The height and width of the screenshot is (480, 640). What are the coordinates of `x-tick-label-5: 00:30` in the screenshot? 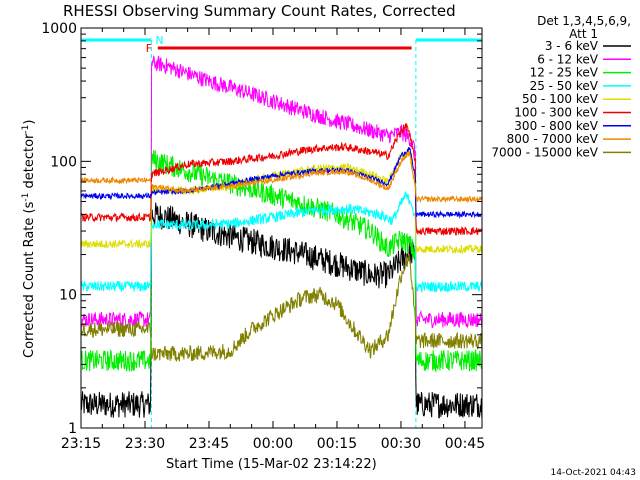 It's located at (401, 444).